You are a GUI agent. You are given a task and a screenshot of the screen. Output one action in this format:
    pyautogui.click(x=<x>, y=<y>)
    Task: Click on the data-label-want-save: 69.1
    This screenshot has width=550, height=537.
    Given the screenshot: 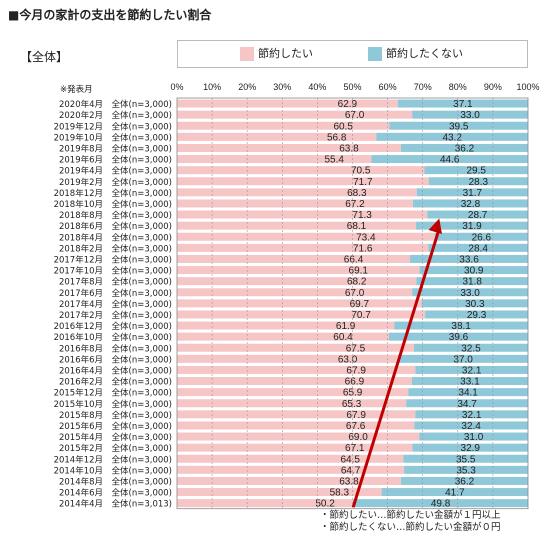 What is the action you would take?
    pyautogui.click(x=359, y=271)
    